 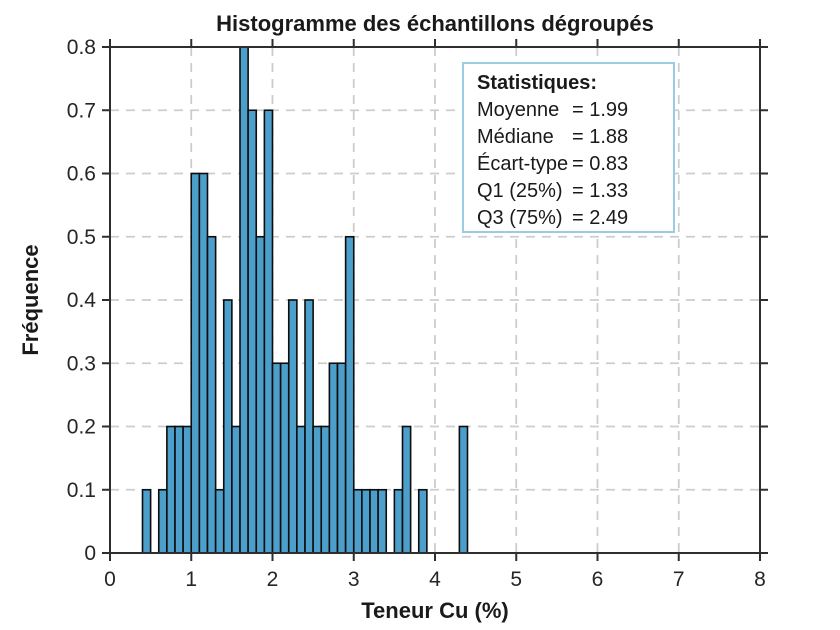 What do you see at coordinates (518, 110) in the screenshot?
I see `stats-label: Moyenne` at bounding box center [518, 110].